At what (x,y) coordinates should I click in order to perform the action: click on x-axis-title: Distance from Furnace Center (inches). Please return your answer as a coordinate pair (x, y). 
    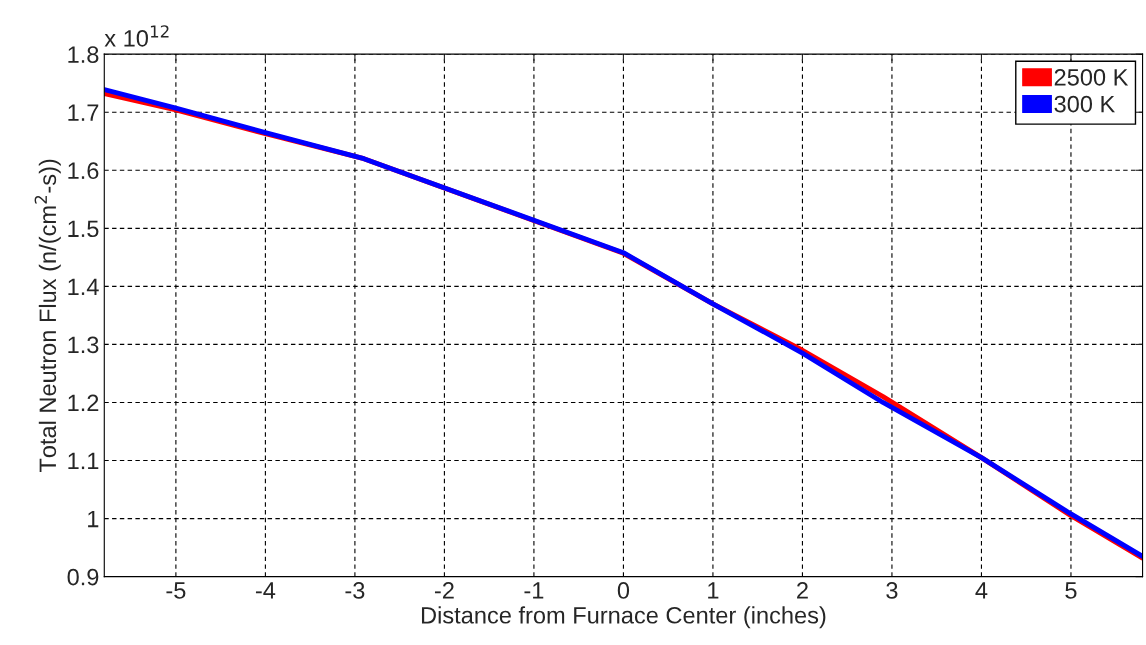
    Looking at the image, I should click on (623, 617).